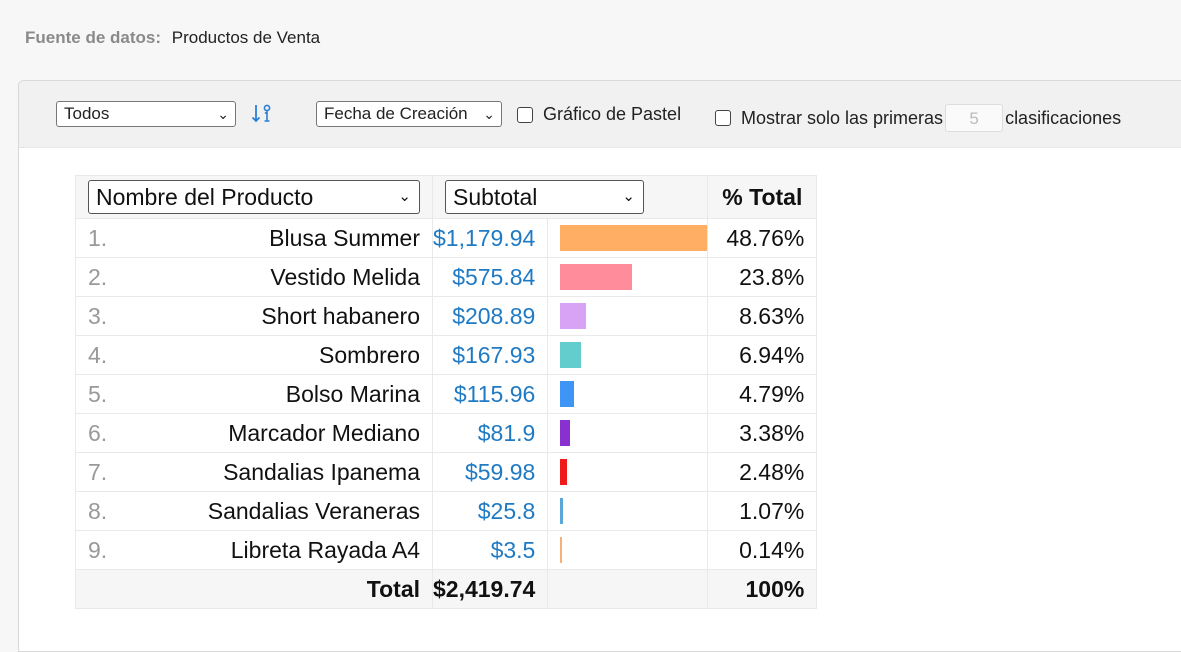  Describe the element at coordinates (313, 510) in the screenshot. I see `product-name: Sandalias Veraneras` at that location.